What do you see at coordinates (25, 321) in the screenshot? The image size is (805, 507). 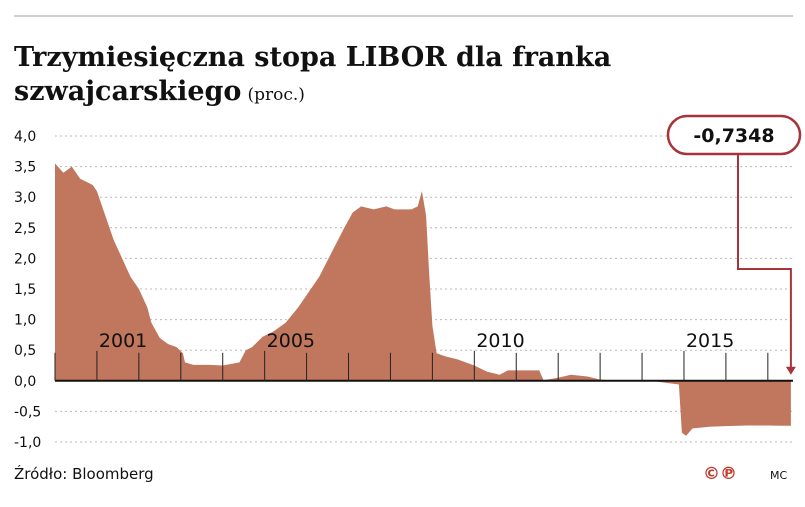 I see `y-tick-label: 1,0` at bounding box center [25, 321].